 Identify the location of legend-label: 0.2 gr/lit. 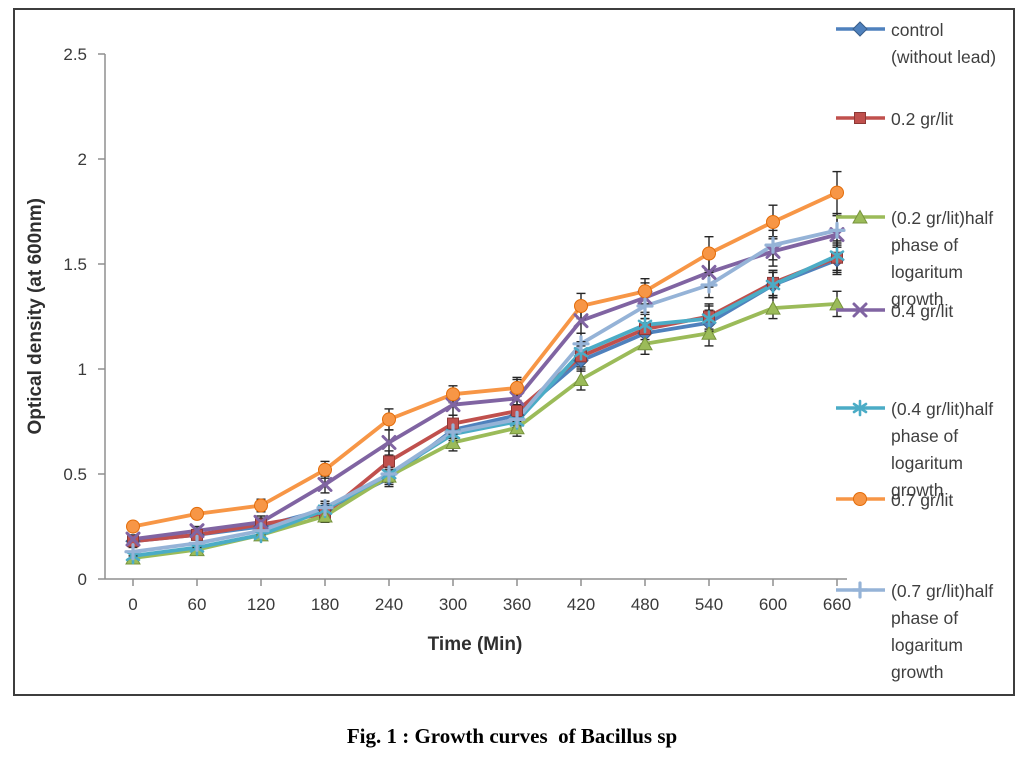
(922, 119).